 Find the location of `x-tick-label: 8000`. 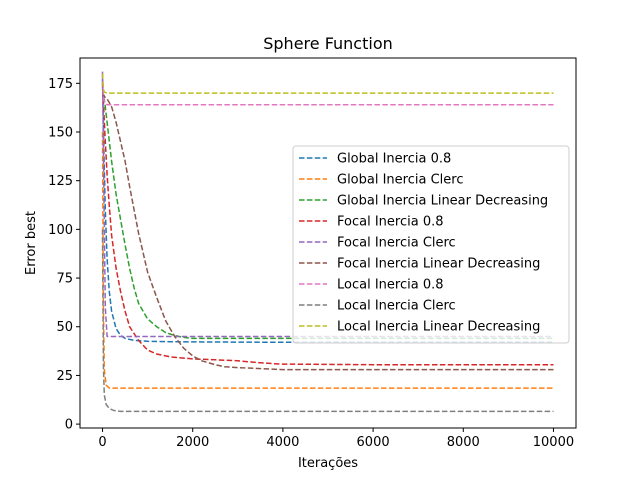

x-tick-label: 8000 is located at coordinates (463, 442).